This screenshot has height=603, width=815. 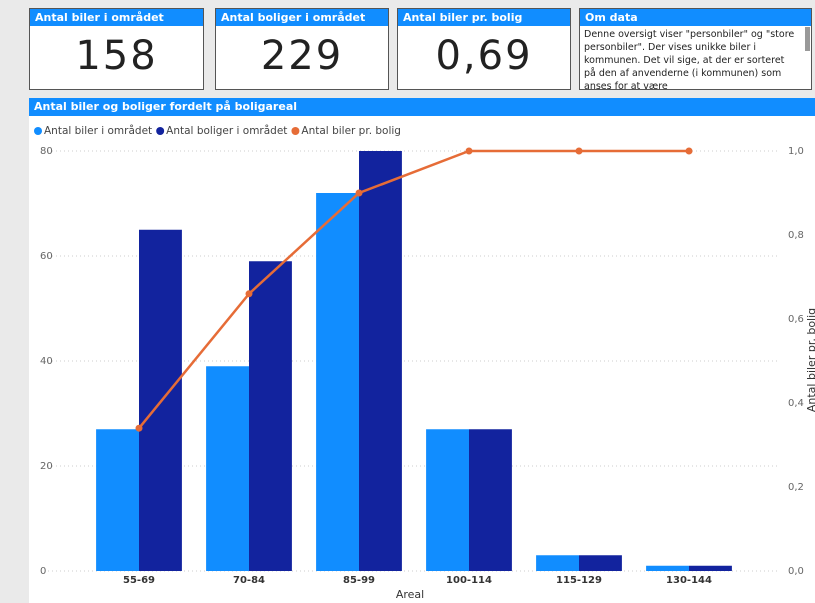 What do you see at coordinates (422, 107) in the screenshot?
I see `chart-header` at bounding box center [422, 107].